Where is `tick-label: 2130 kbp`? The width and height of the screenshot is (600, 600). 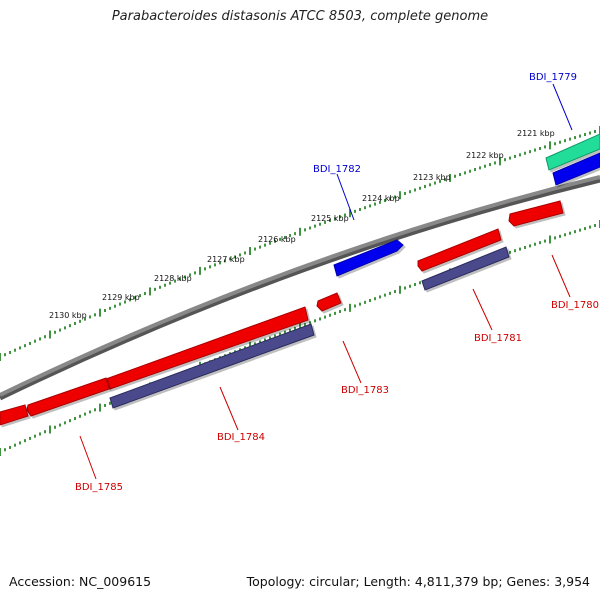 tick-label: 2130 kbp is located at coordinates (68, 315).